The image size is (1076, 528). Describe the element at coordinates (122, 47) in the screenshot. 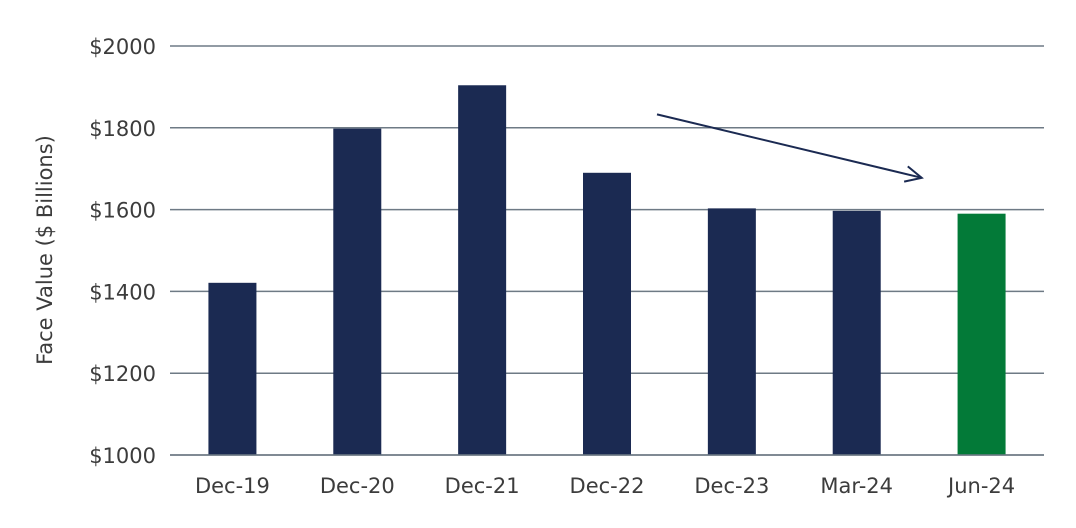

I see `y-tick-label: $2000` at that location.